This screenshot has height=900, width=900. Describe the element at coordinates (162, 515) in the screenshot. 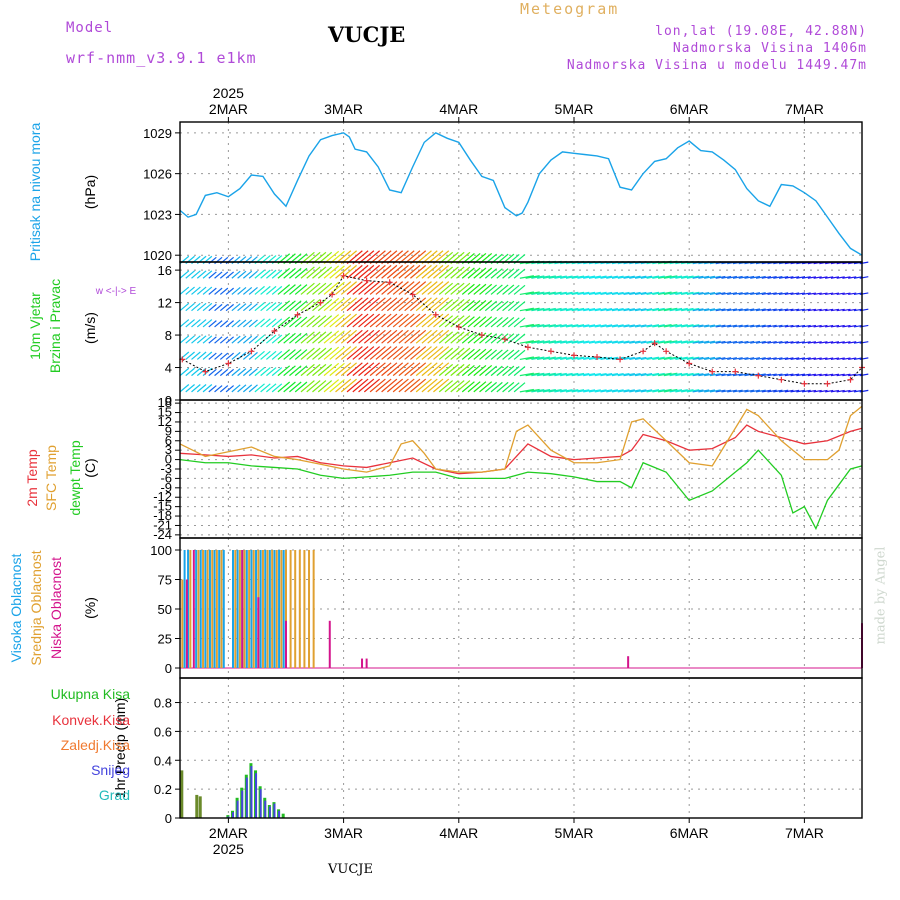

I see `temp-tick-label: -18` at that location.